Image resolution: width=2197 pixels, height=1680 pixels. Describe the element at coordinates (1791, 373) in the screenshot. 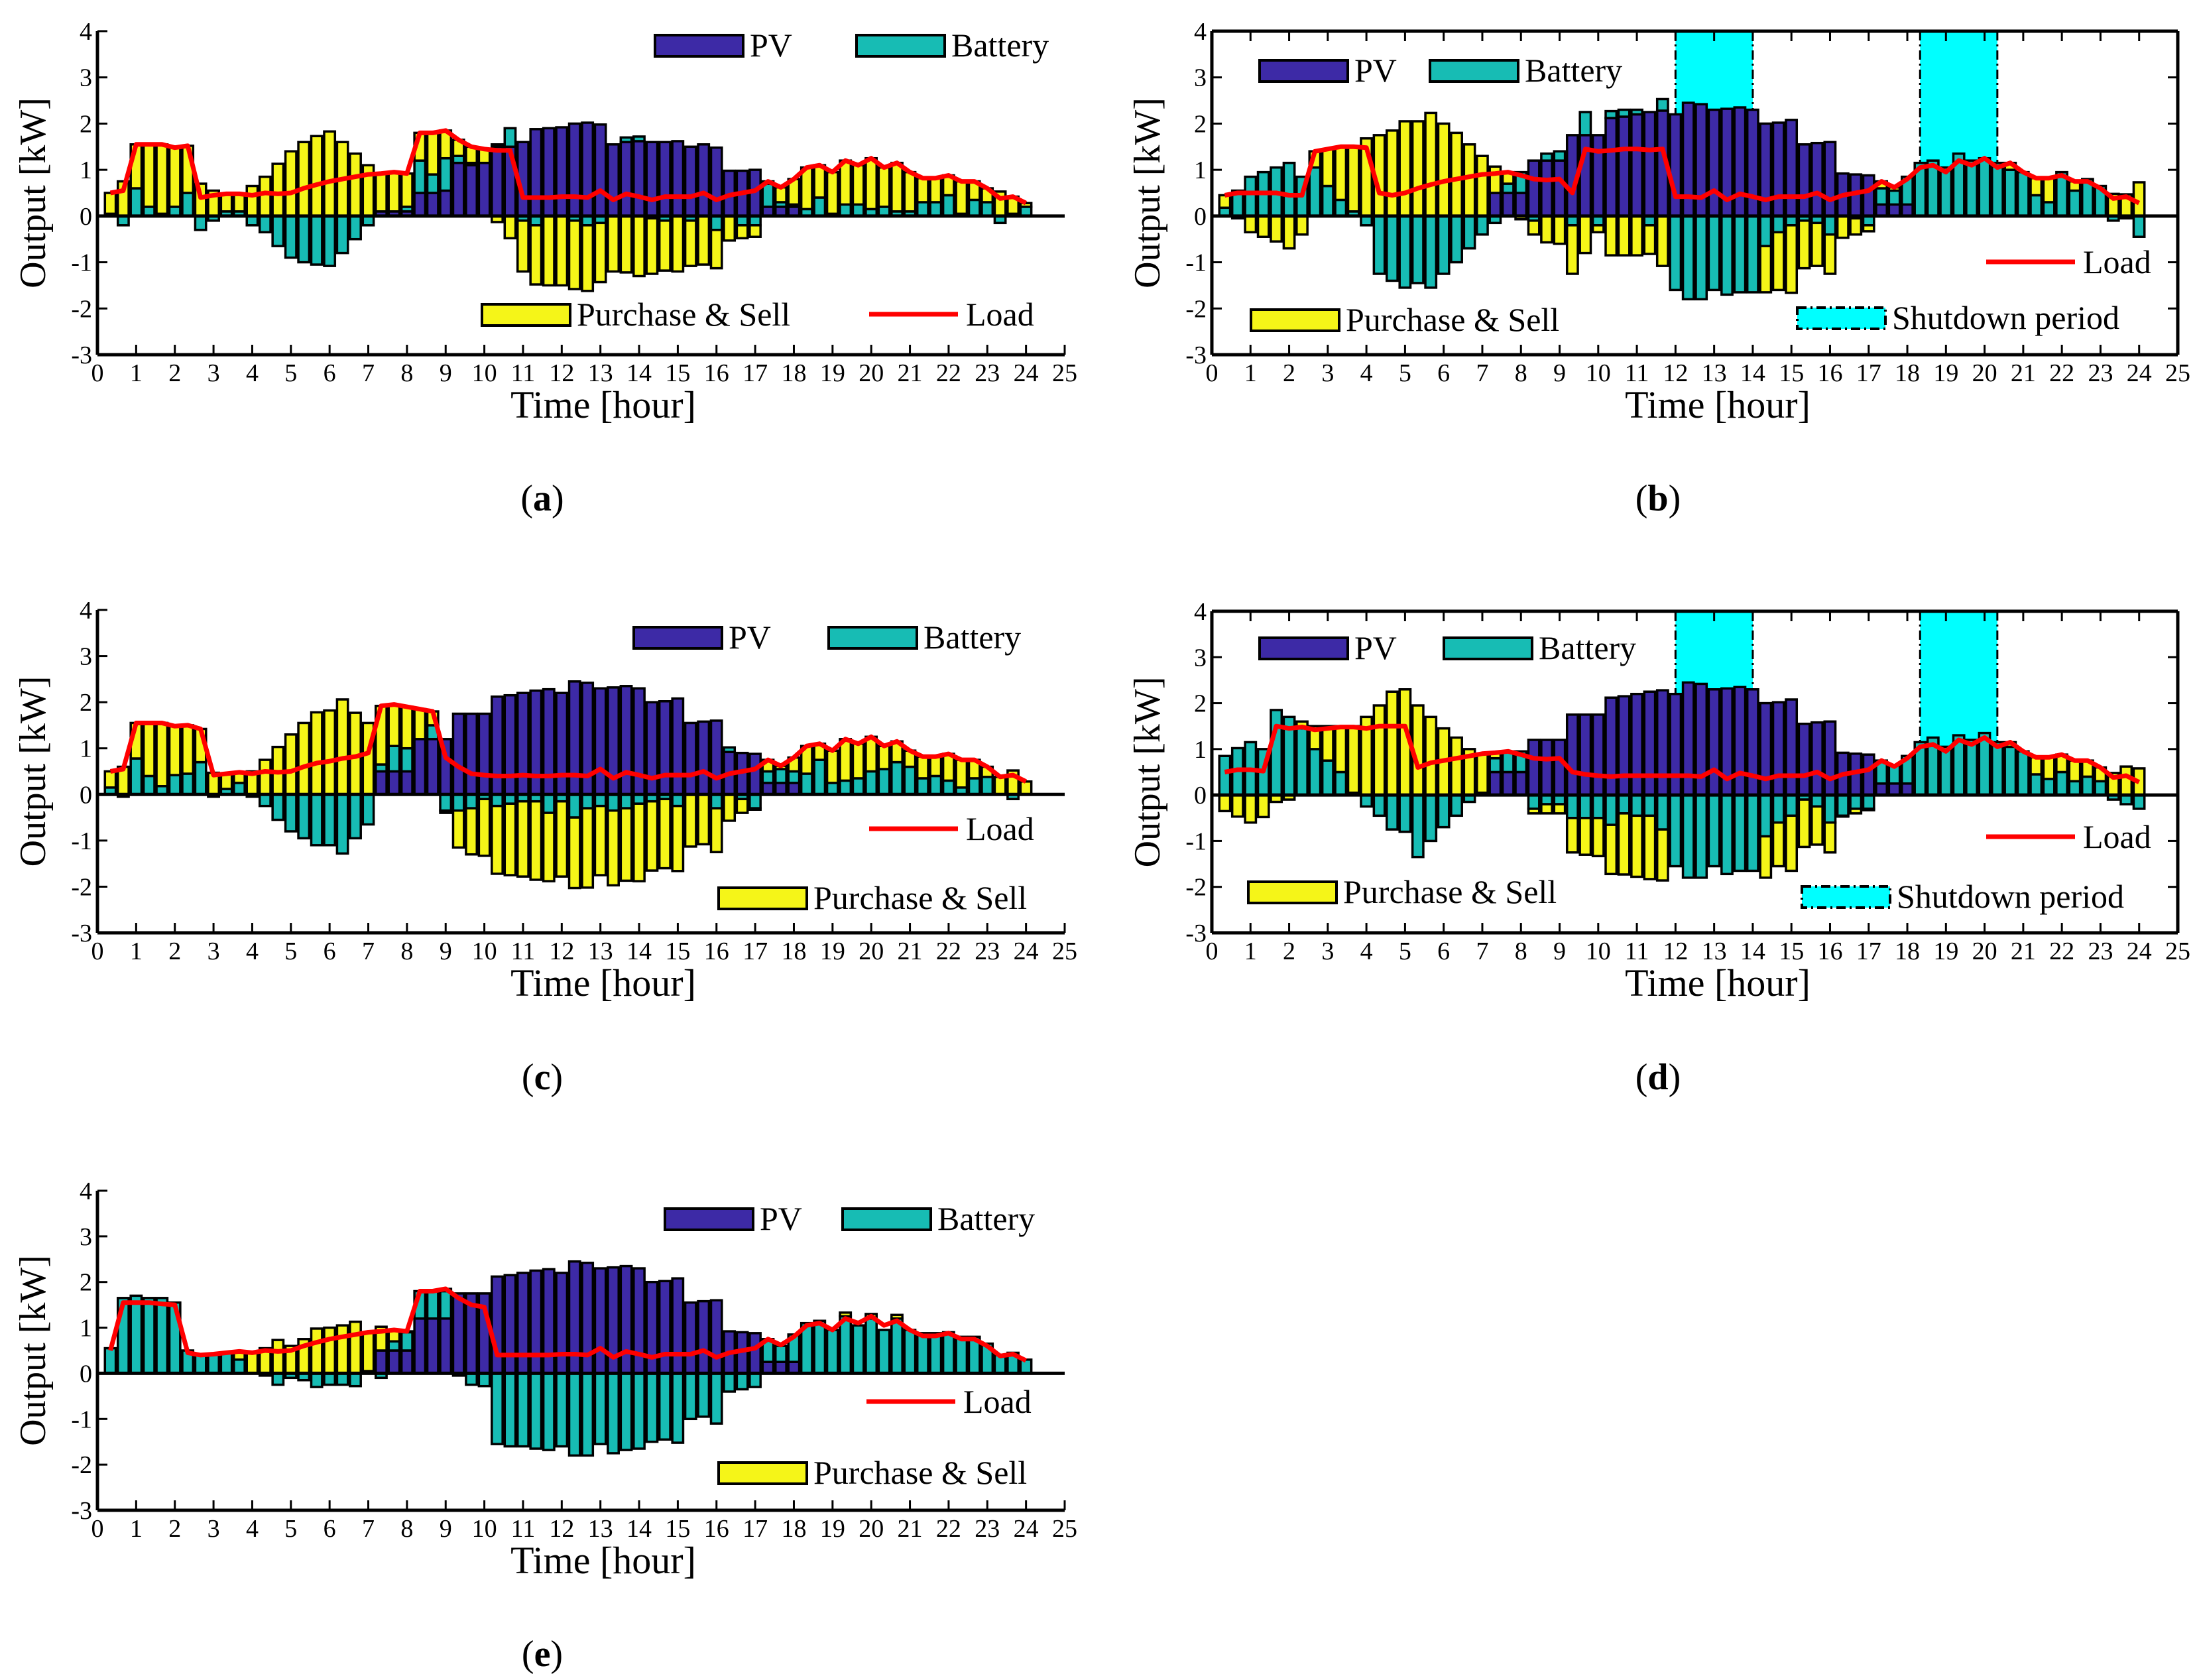

I see `x-tick-label: 15` at that location.